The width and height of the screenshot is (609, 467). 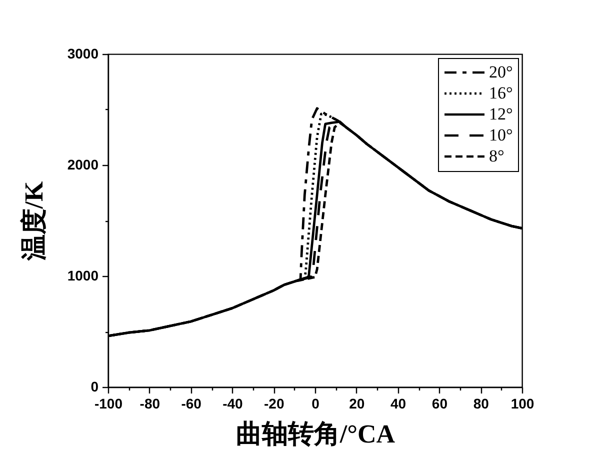 What do you see at coordinates (83, 164) in the screenshot?
I see `y-tick-label: 2000` at bounding box center [83, 164].